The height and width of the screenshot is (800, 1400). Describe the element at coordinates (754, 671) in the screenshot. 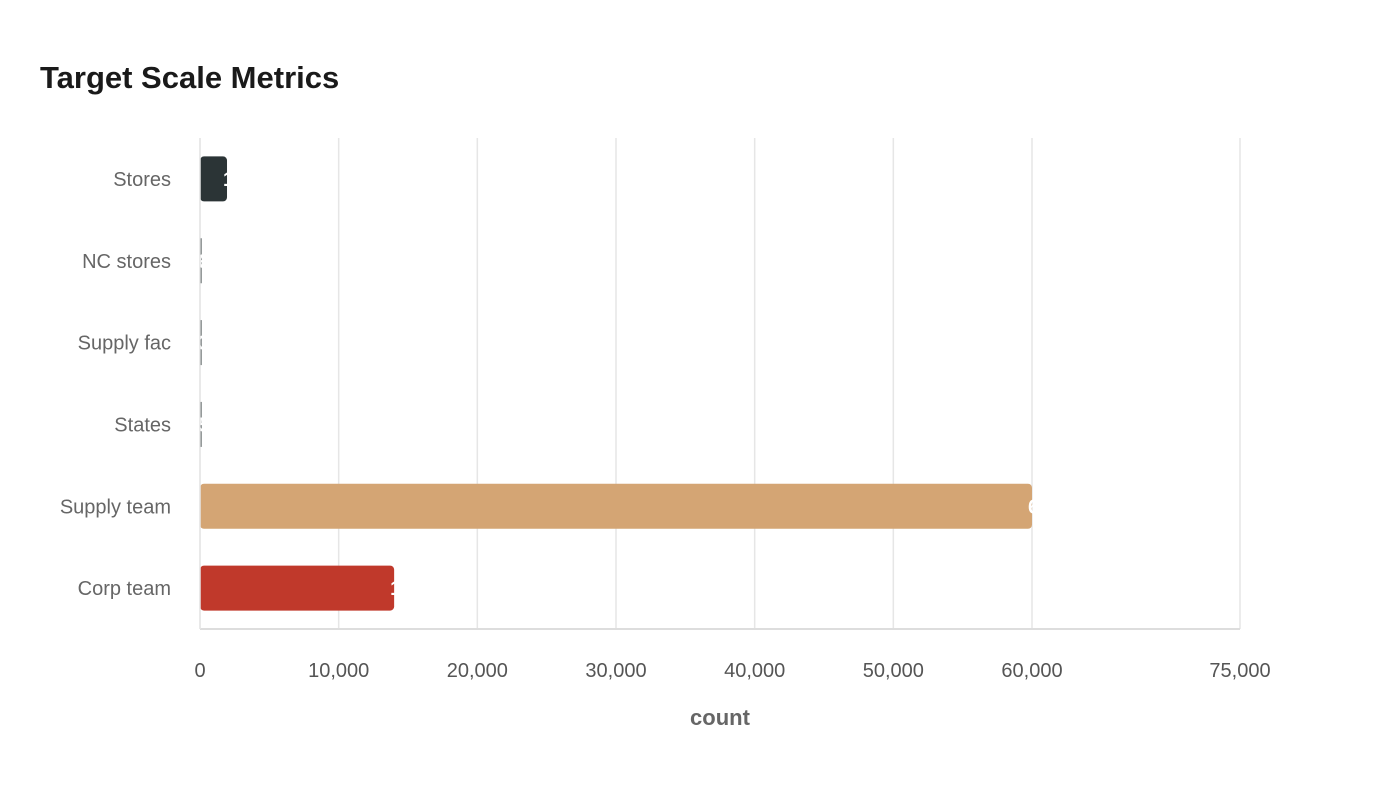

I see `x-tick-label: 40,000` at that location.